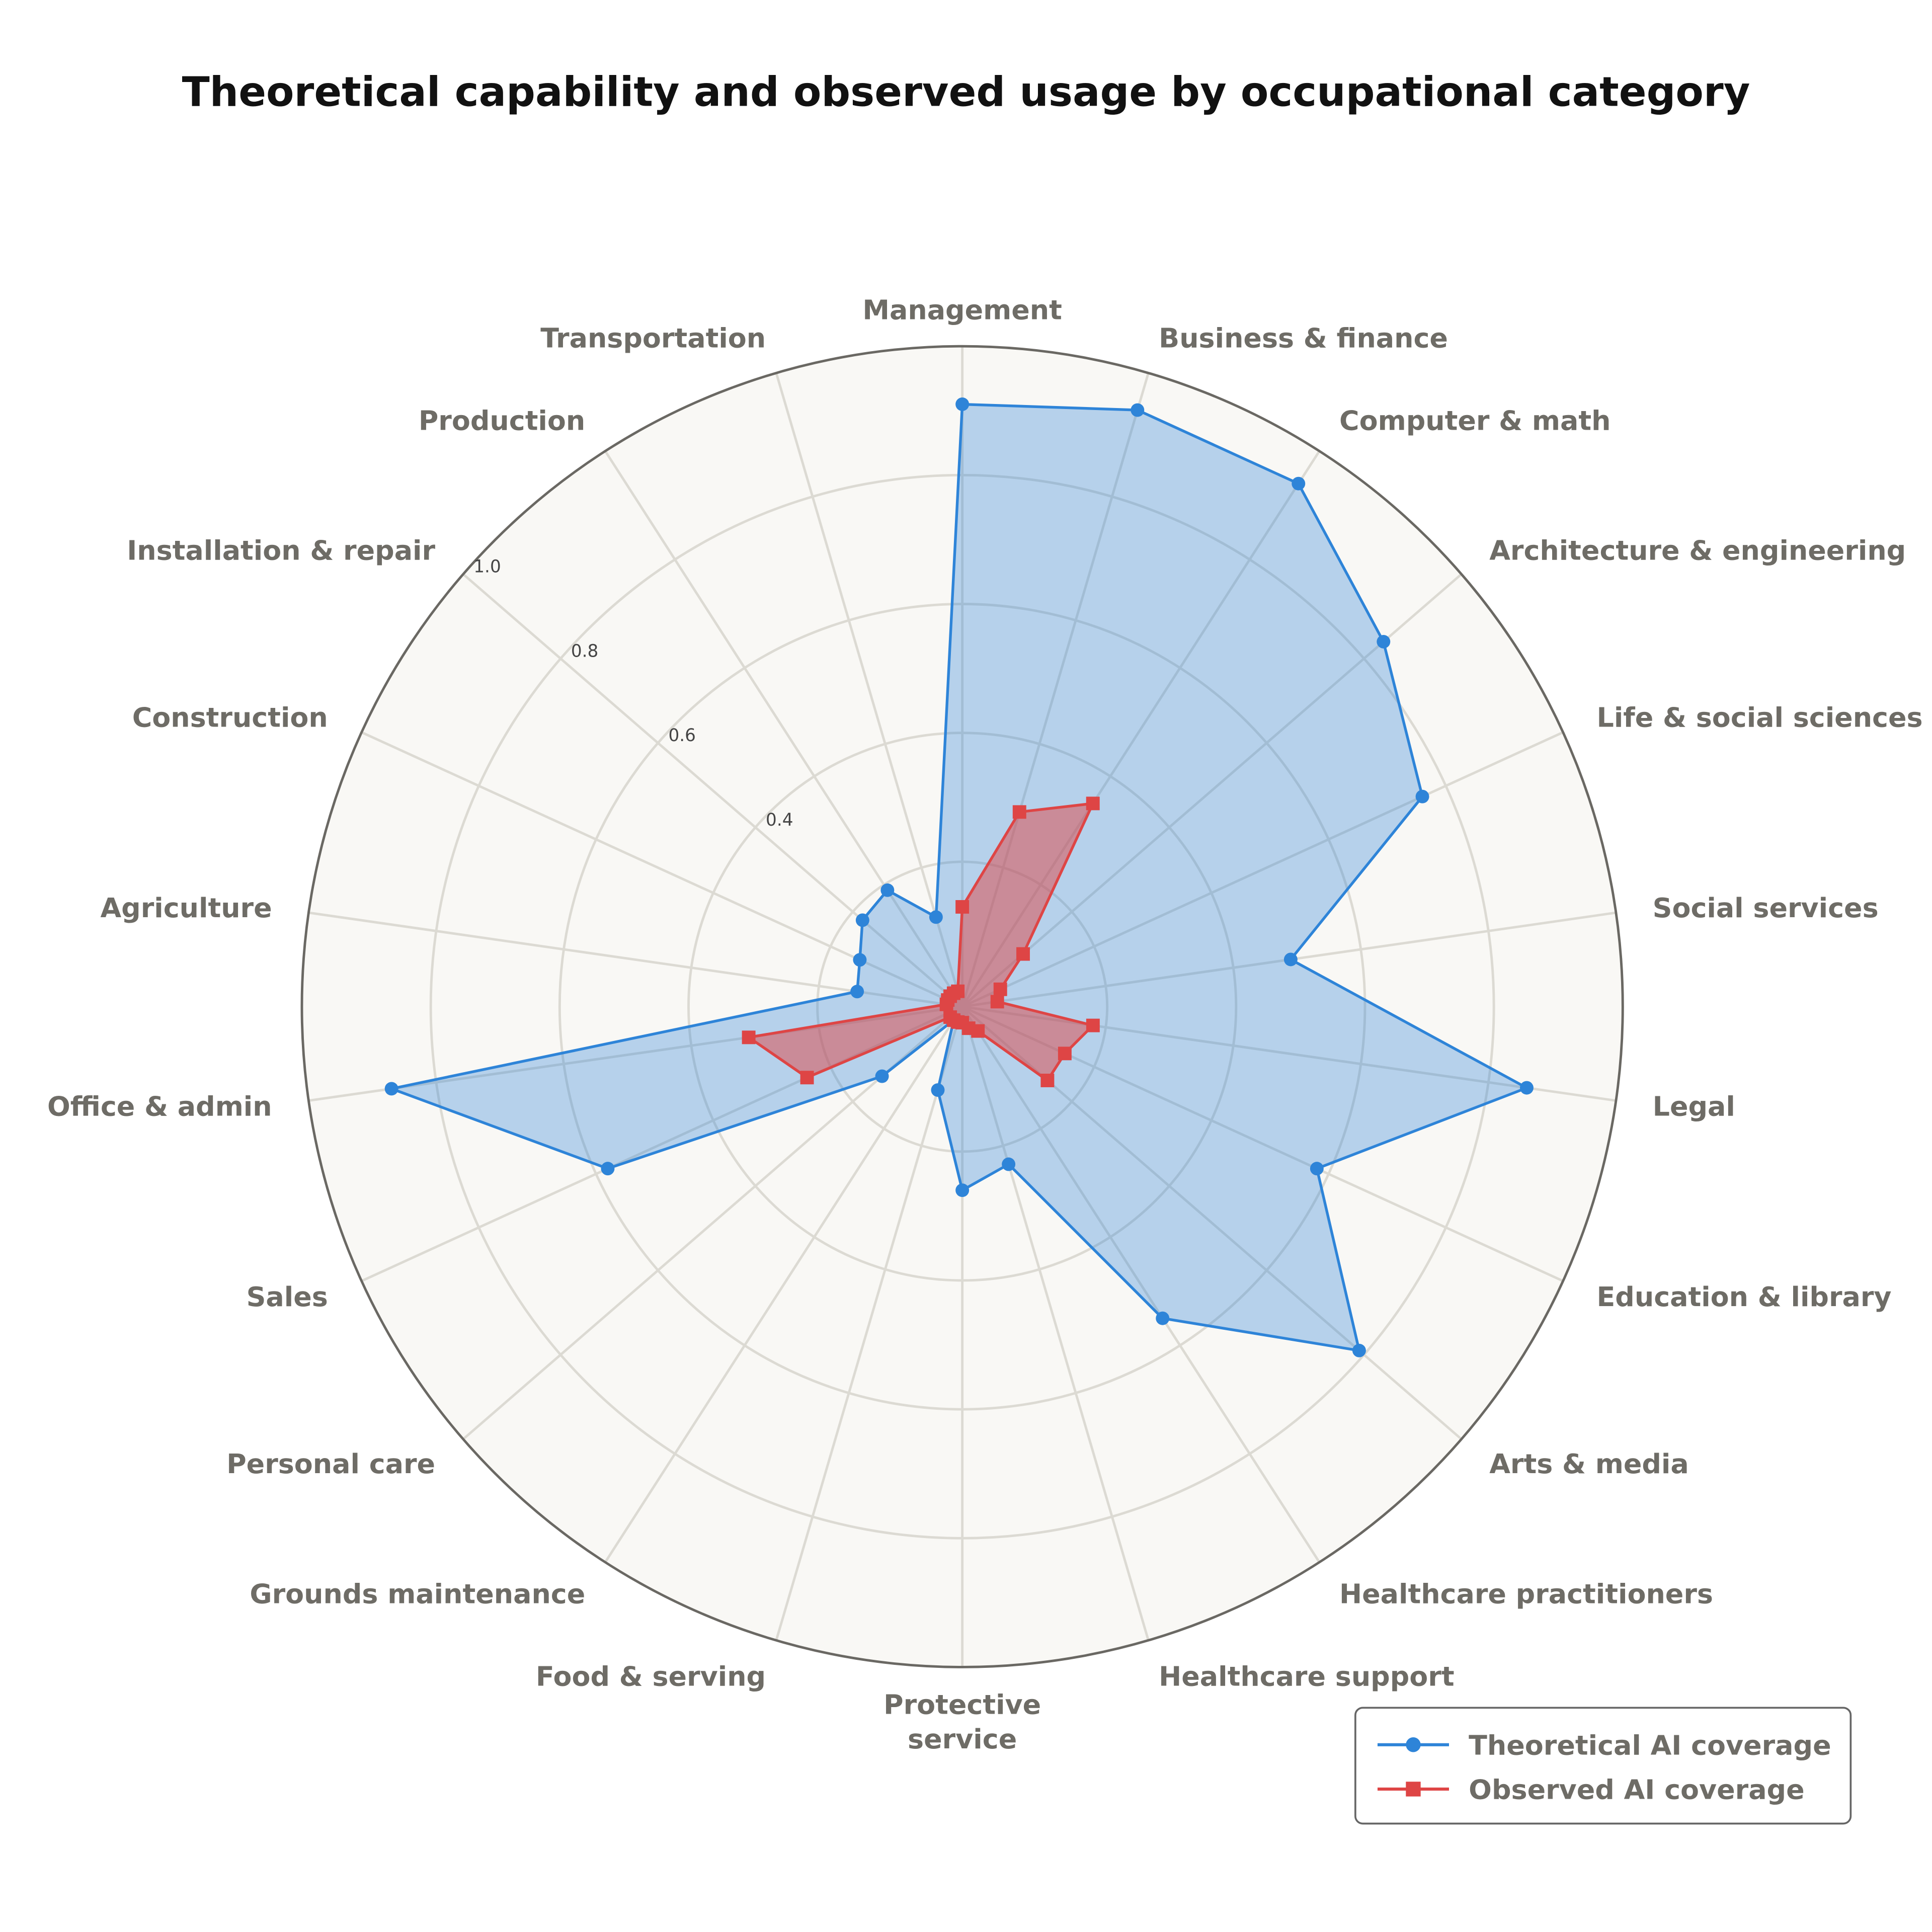 Image resolution: width=1932 pixels, height=1932 pixels. Describe the element at coordinates (962, 310) in the screenshot. I see `category-label: Management` at that location.